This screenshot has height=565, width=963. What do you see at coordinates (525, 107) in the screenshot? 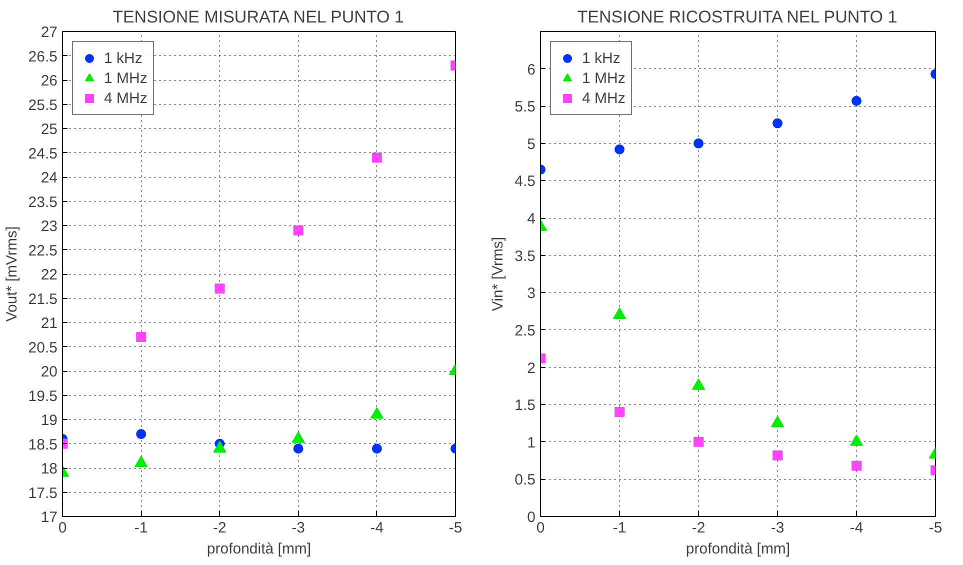
I see `y-tick-label: 5.5` at bounding box center [525, 107].